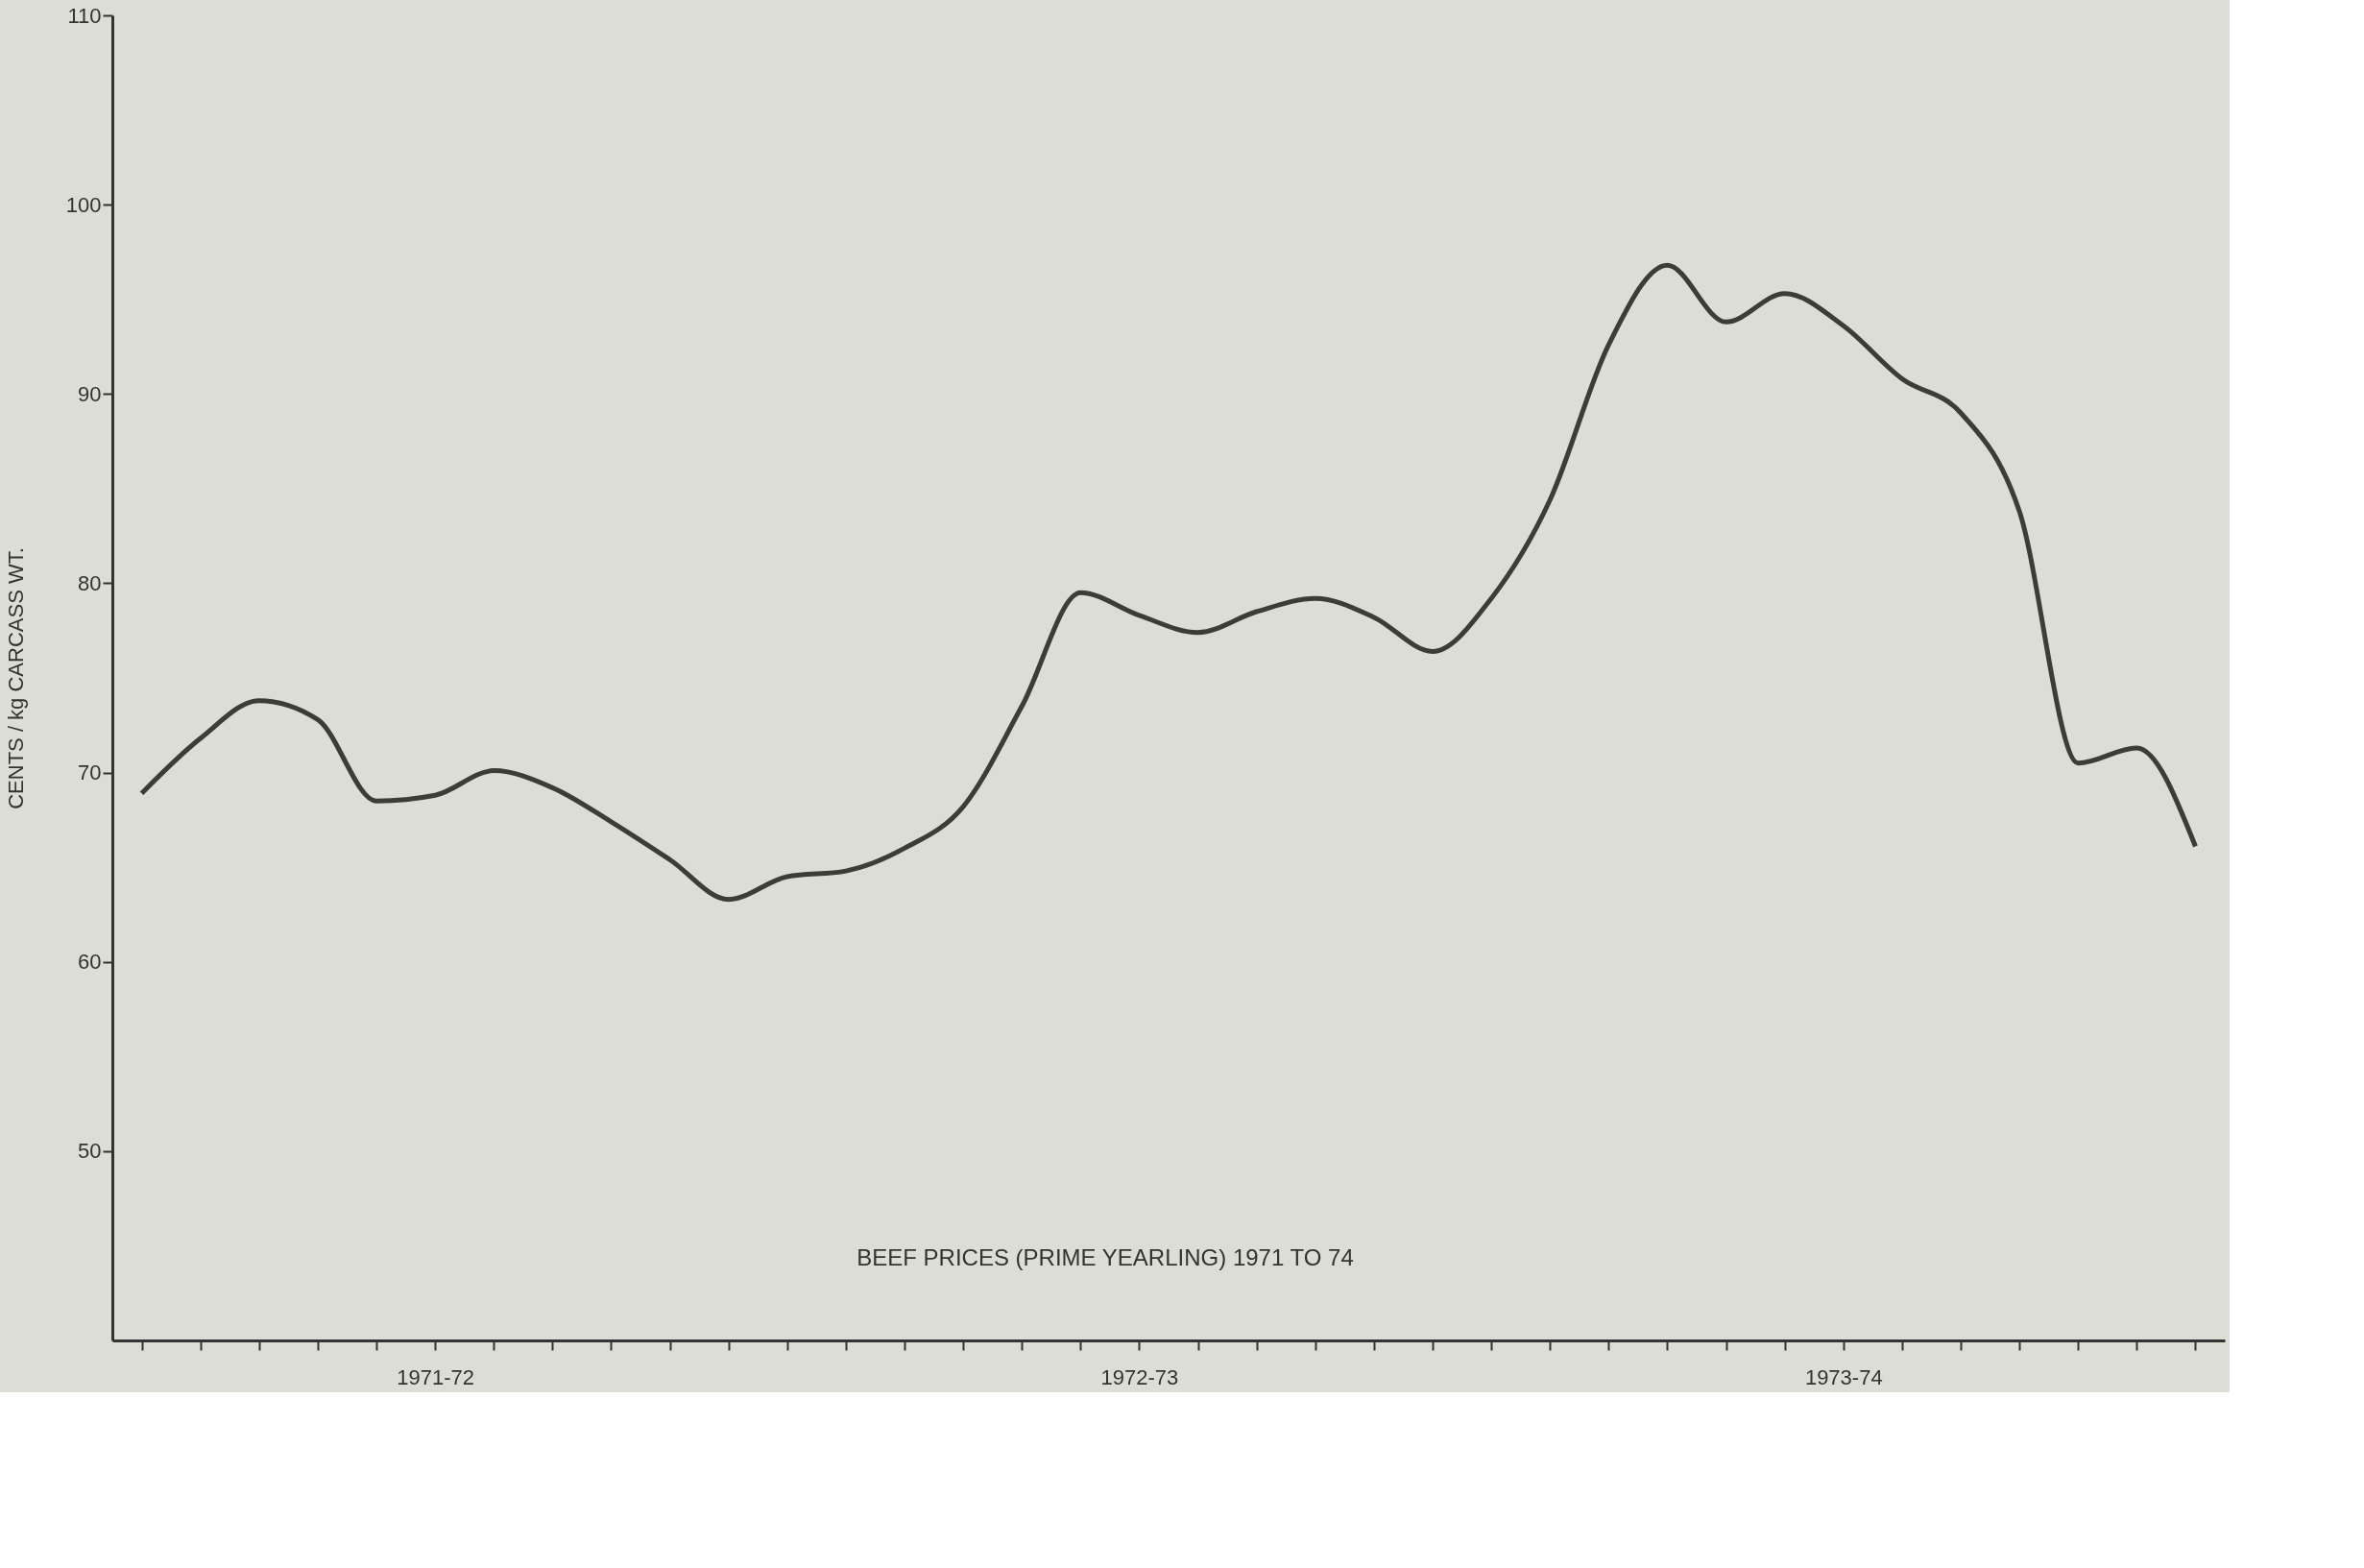 Image resolution: width=2364 pixels, height=1568 pixels. What do you see at coordinates (1139, 1376) in the screenshot?
I see `x-tick-label: 1972-73` at bounding box center [1139, 1376].